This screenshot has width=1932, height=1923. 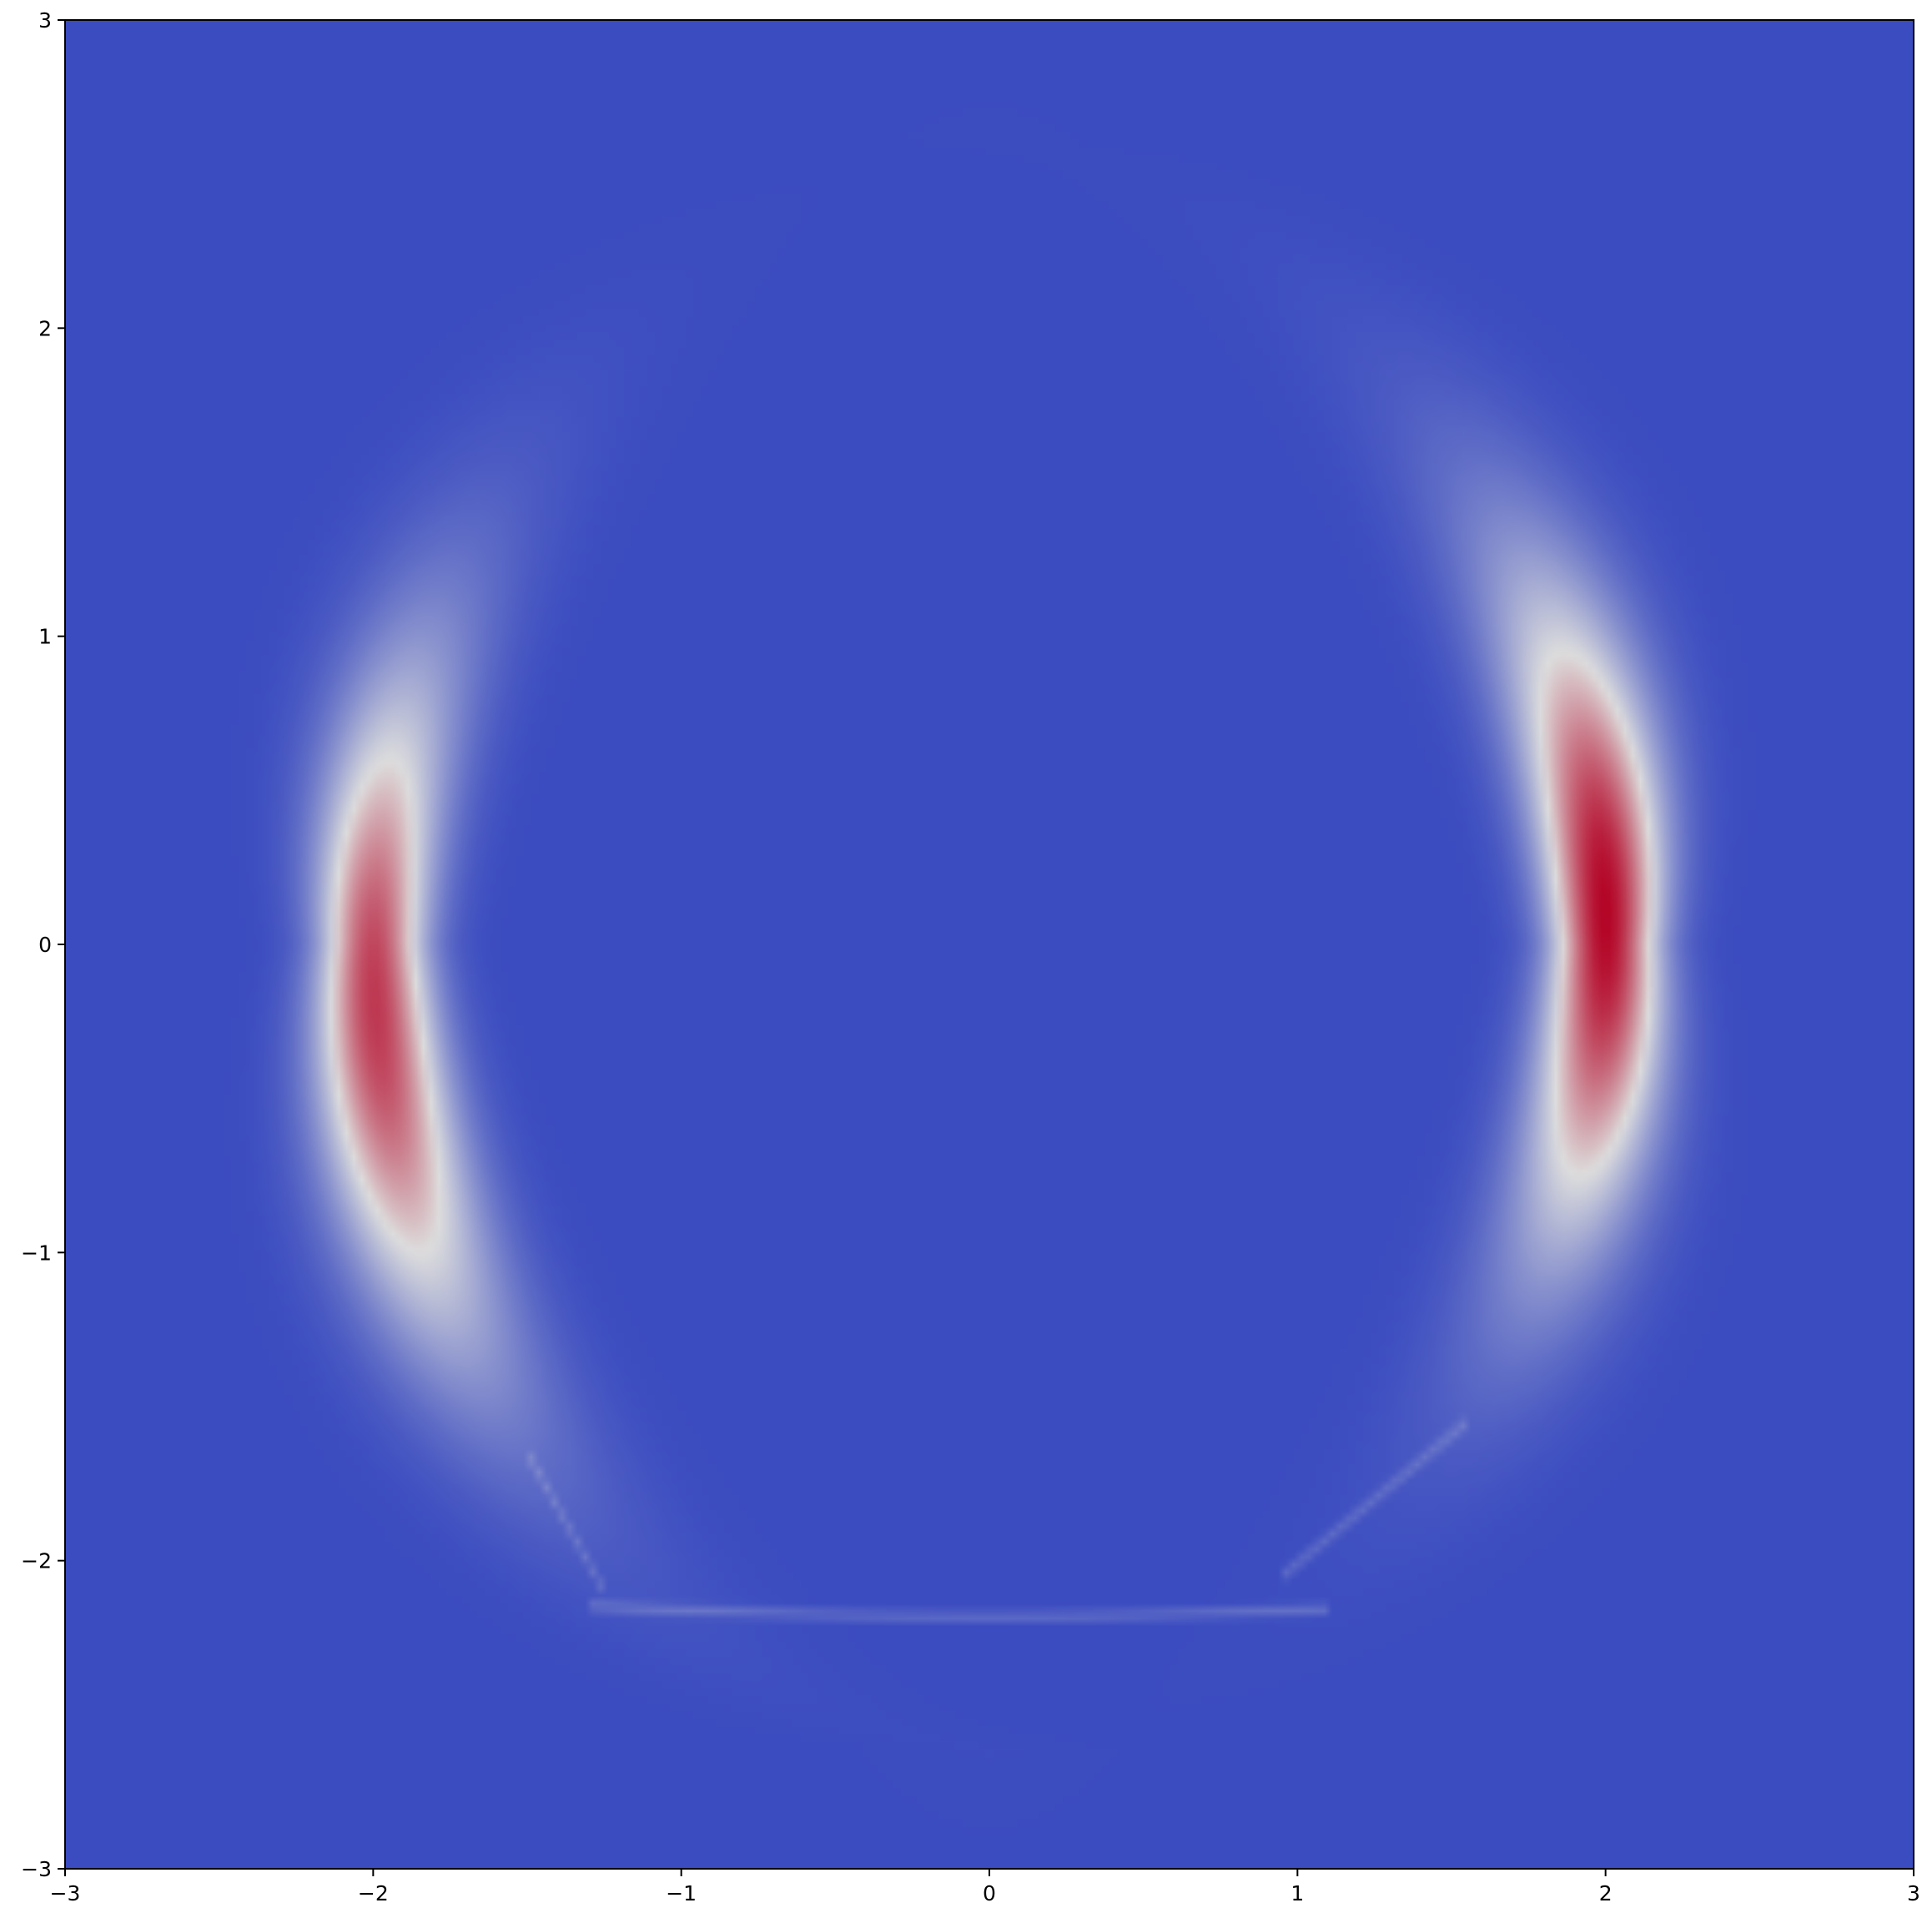 What do you see at coordinates (1606, 1893) in the screenshot?
I see `x-tick-label: 2` at bounding box center [1606, 1893].